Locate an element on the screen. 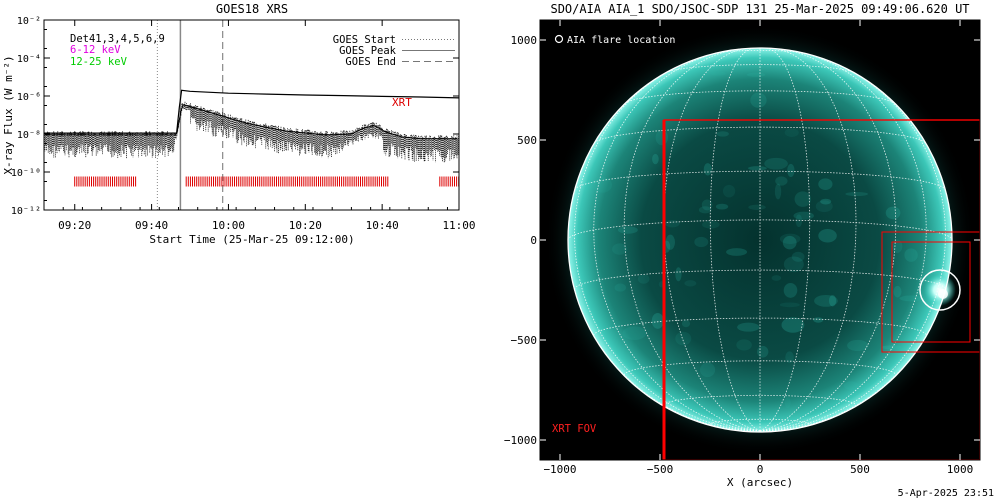 The image size is (1000, 500). lc-xtick-label: 10:00 is located at coordinates (228, 225).